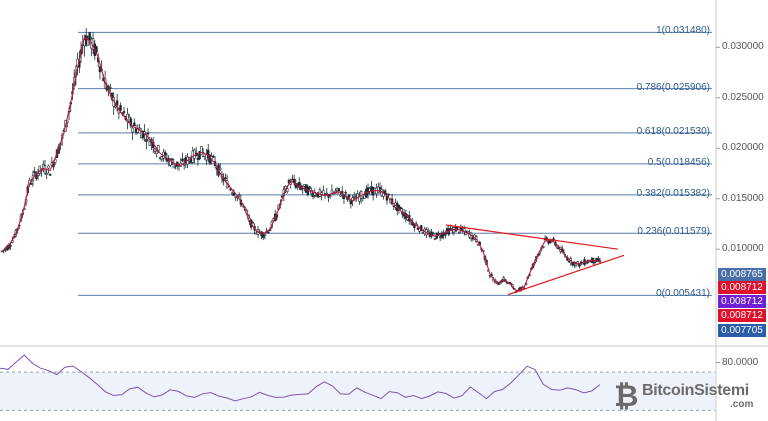 This screenshot has width=768, height=421. Describe the element at coordinates (742, 404) in the screenshot. I see `watermark-suffix: .com` at that location.